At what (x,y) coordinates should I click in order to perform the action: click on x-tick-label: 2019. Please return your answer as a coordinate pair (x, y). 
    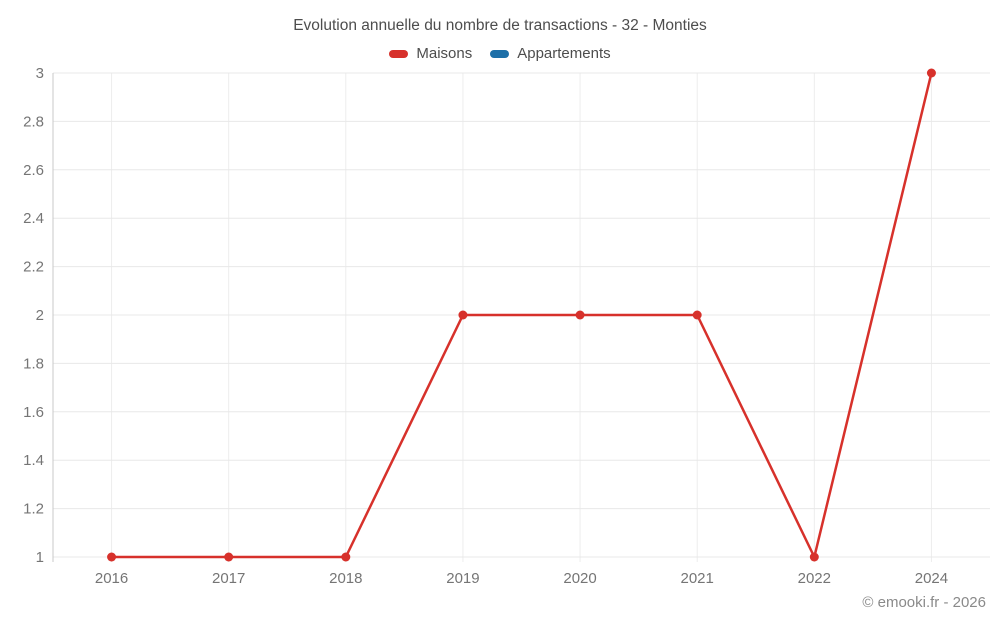
    Looking at the image, I should click on (462, 578).